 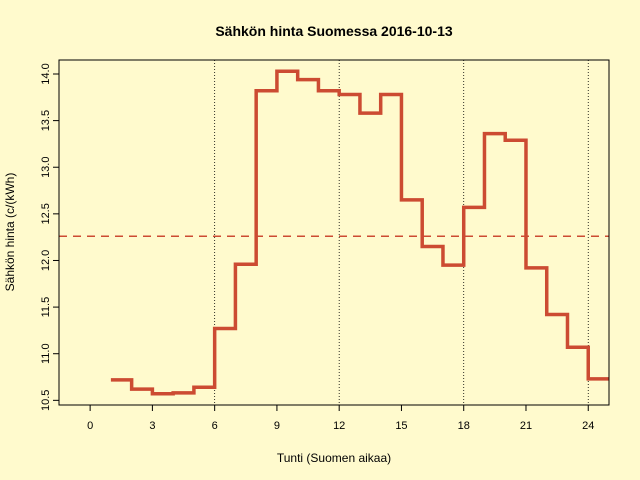 What do you see at coordinates (334, 31) in the screenshot?
I see `chart-title: Sähkön hinta Suomessa 2016-10-13` at bounding box center [334, 31].